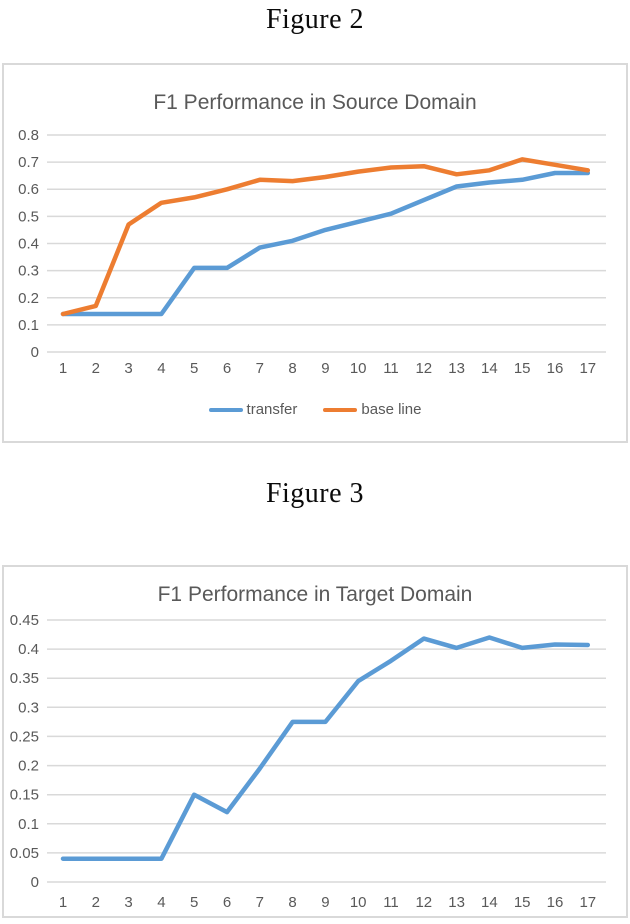 This screenshot has width=630, height=924. Describe the element at coordinates (315, 19) in the screenshot. I see `figure2-caption: Figure 2` at that location.